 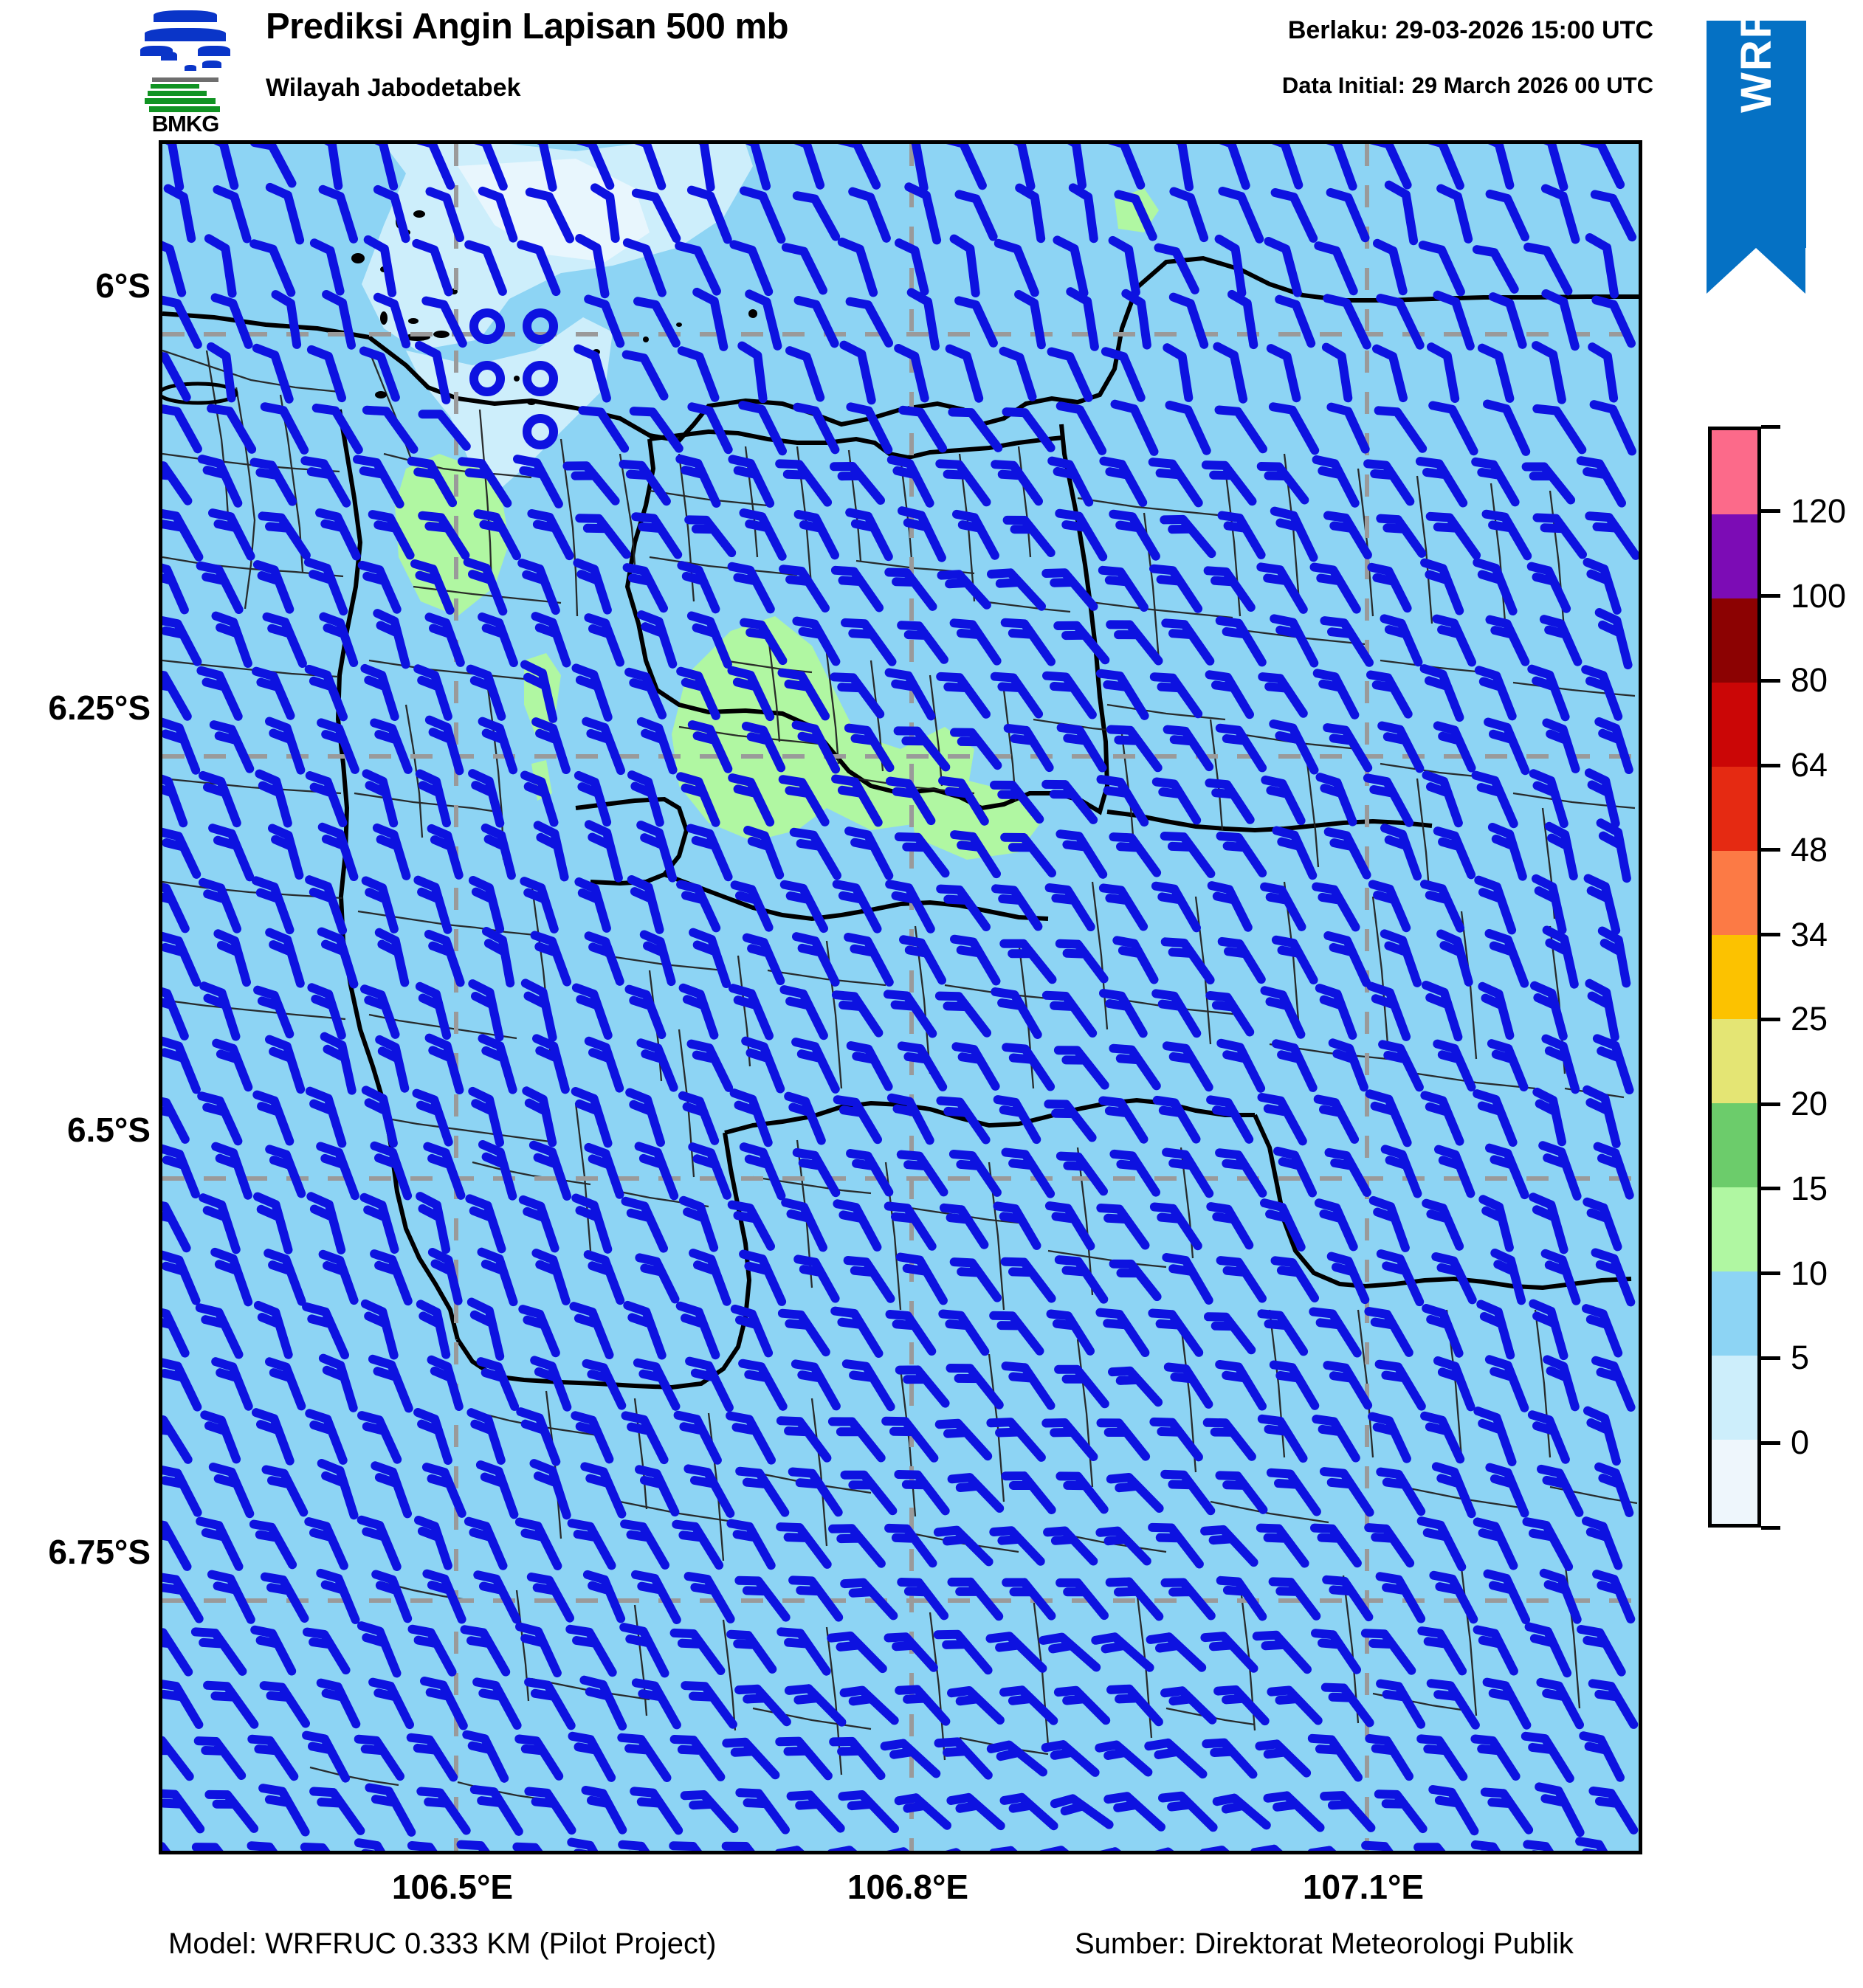 What do you see at coordinates (200, 393) in the screenshot?
I see `islands` at bounding box center [200, 393].